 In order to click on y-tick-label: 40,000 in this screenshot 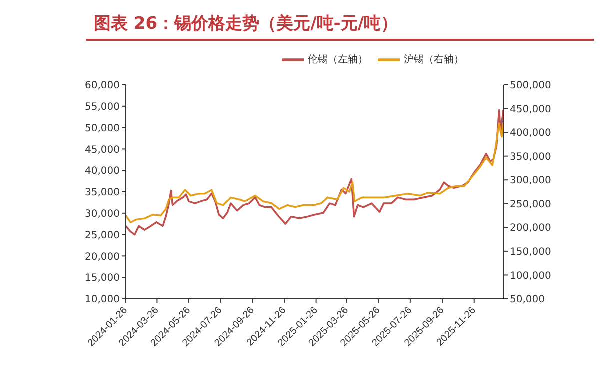, I will do `click(102, 172)`.